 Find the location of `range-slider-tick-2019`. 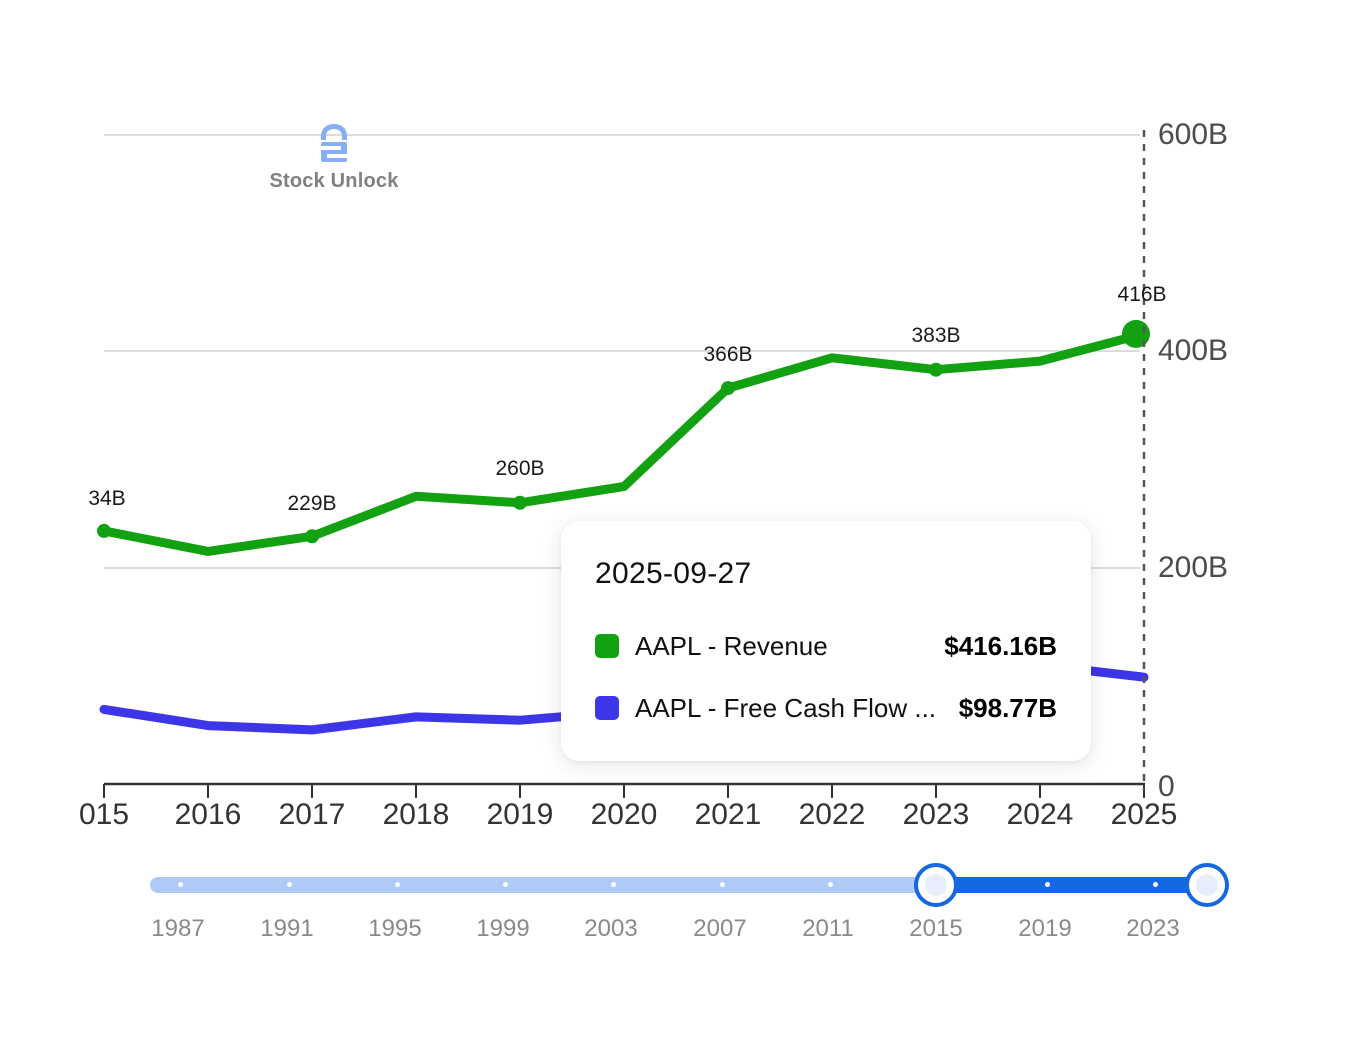

range-slider-tick-2019 is located at coordinates (1047, 884).